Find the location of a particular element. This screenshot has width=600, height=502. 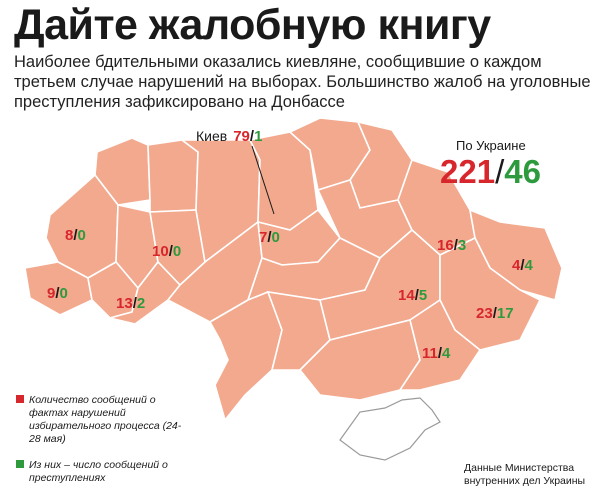

totals-value: 221/46 is located at coordinates (490, 171).